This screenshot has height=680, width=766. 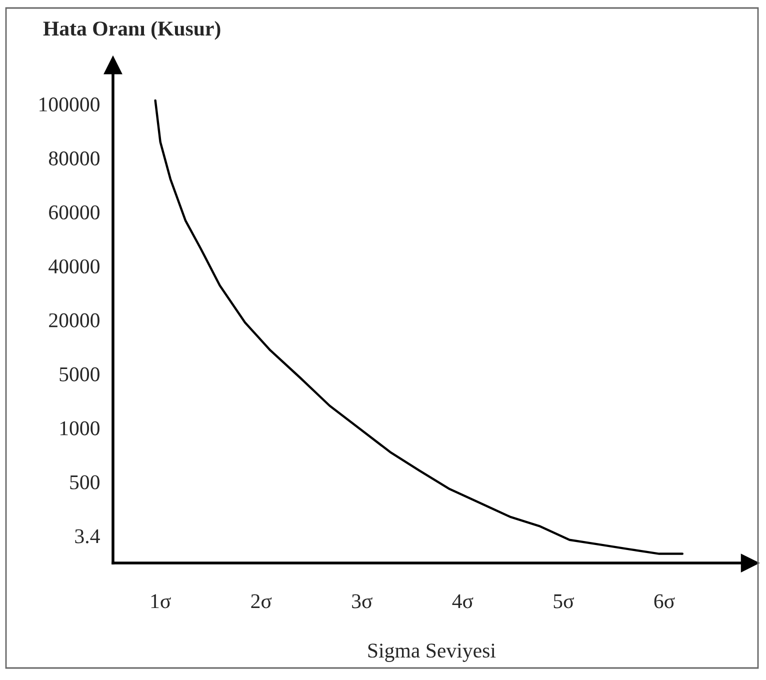 I want to click on text: 20000, so click(x=74, y=320).